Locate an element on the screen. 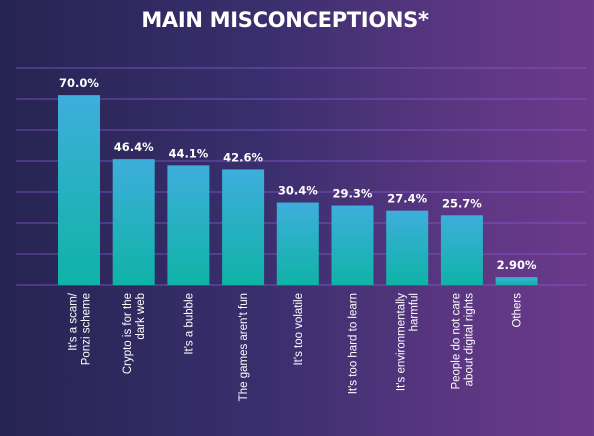 This screenshot has height=436, width=594. tick-label: It's too hard to learn is located at coordinates (354, 343).